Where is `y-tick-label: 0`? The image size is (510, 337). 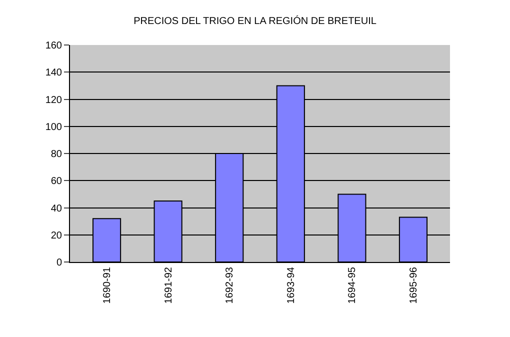
y-tick-label: 0 is located at coordinates (59, 263).